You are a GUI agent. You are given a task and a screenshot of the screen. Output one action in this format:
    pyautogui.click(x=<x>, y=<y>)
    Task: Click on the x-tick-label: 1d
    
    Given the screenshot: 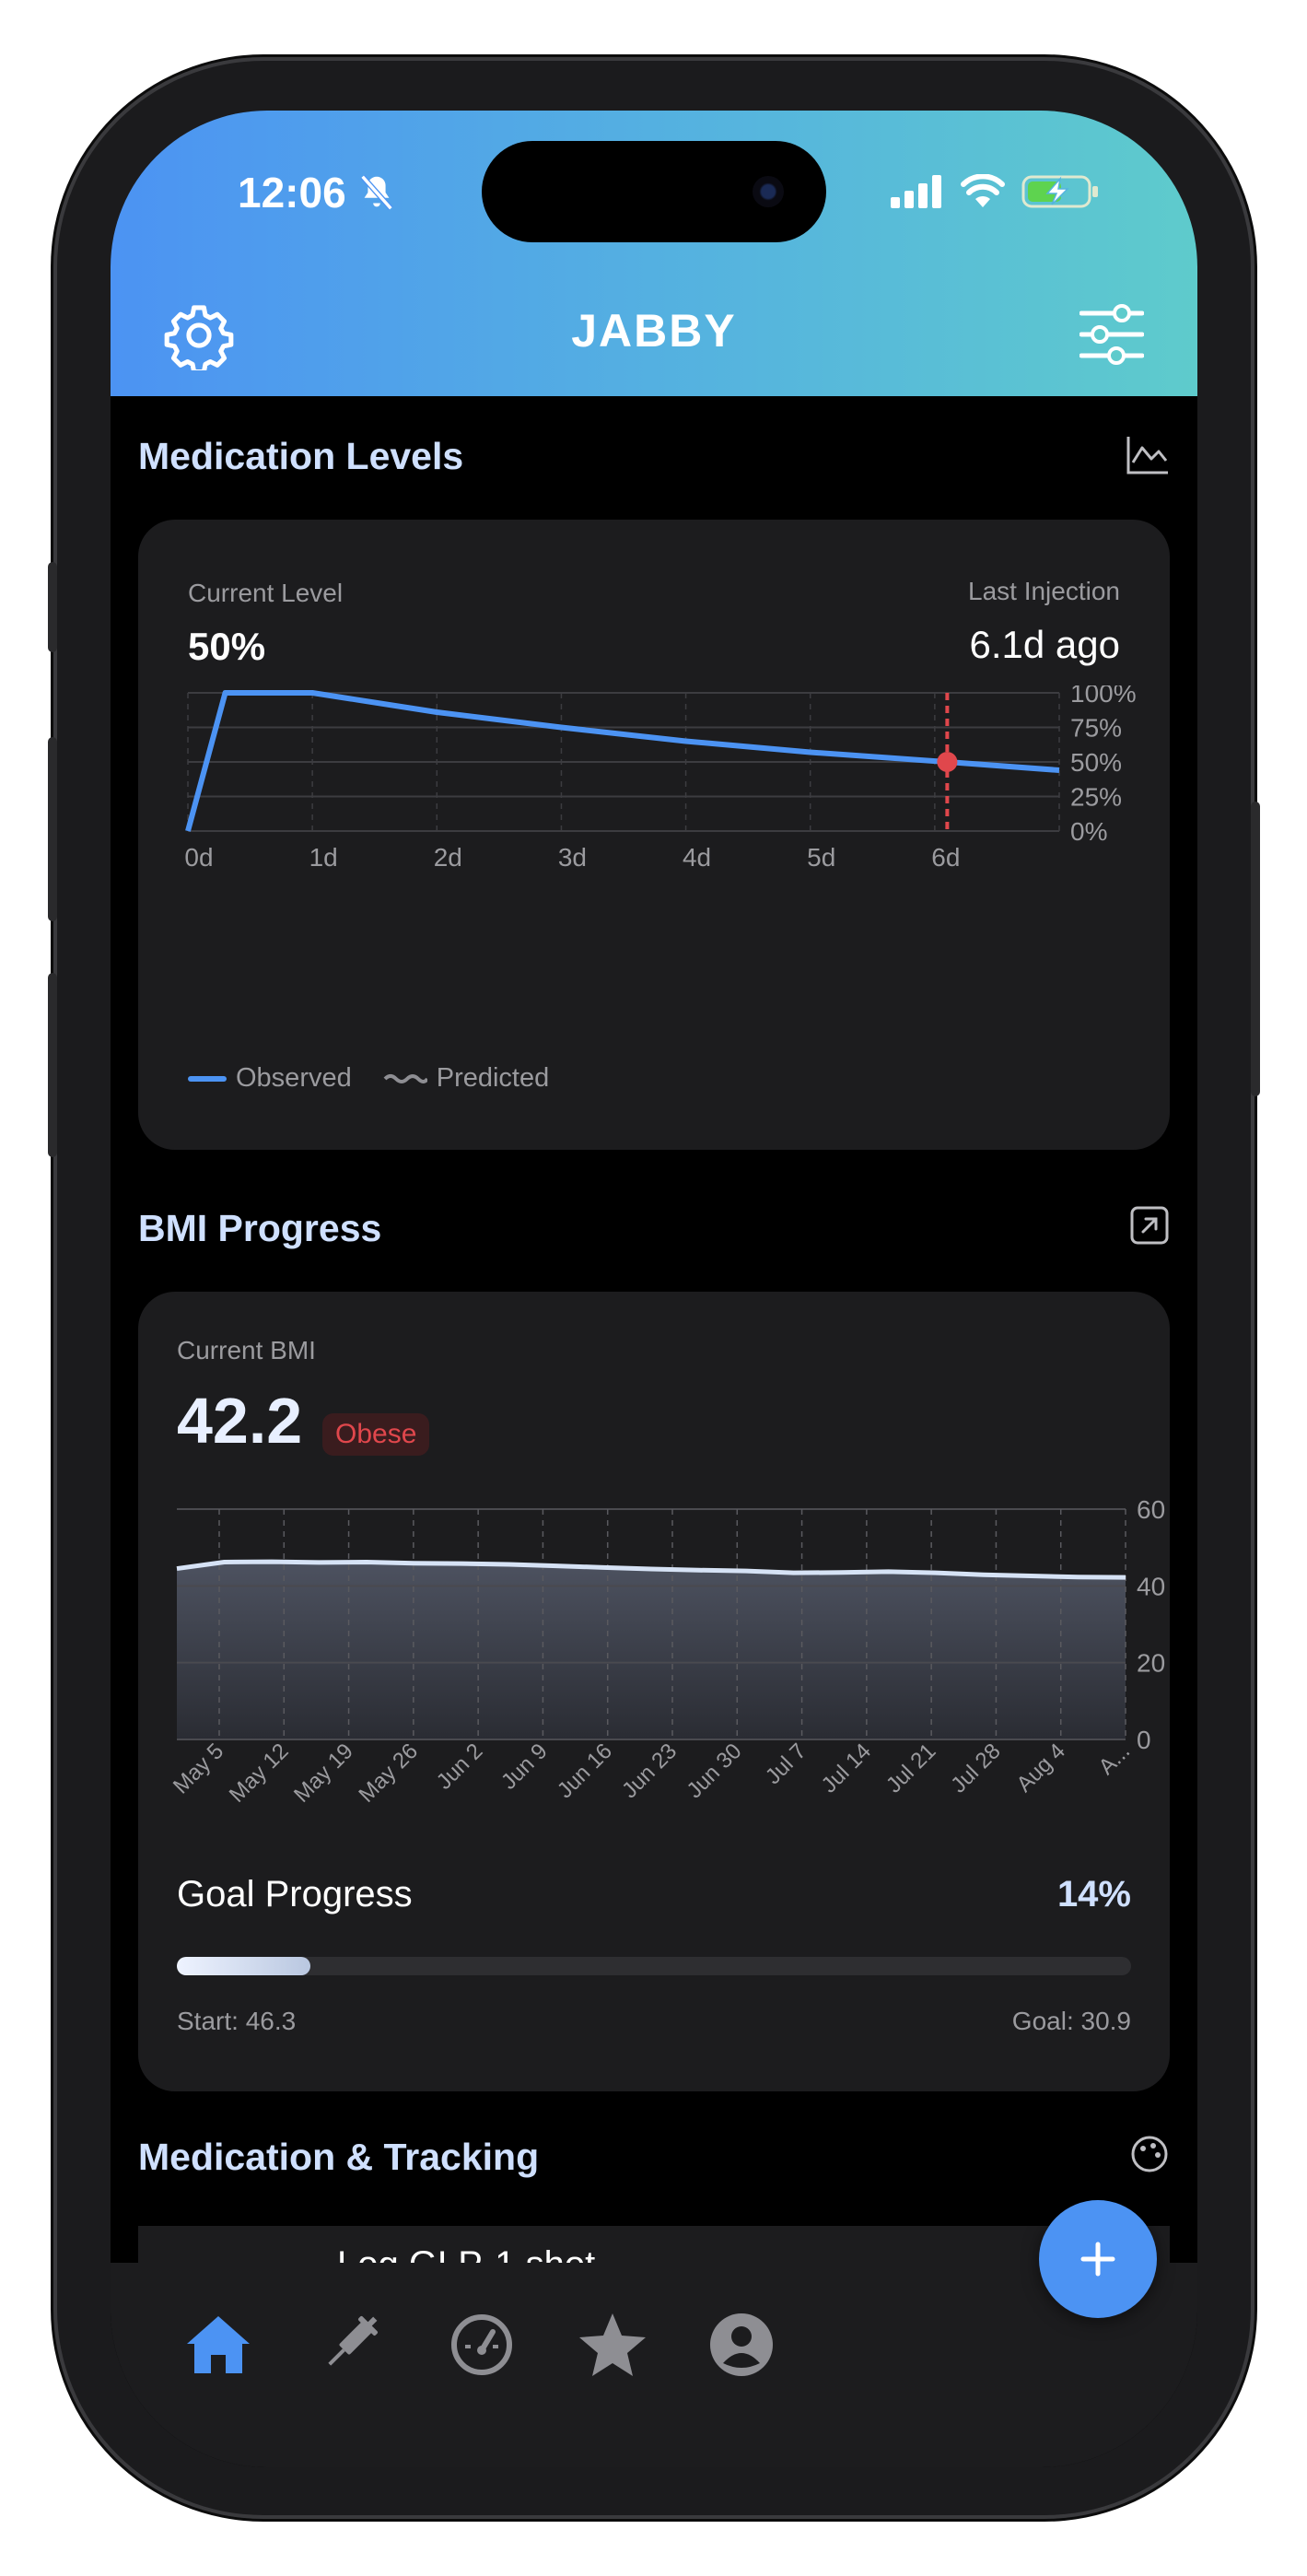 What is the action you would take?
    pyautogui.click(x=324, y=857)
    